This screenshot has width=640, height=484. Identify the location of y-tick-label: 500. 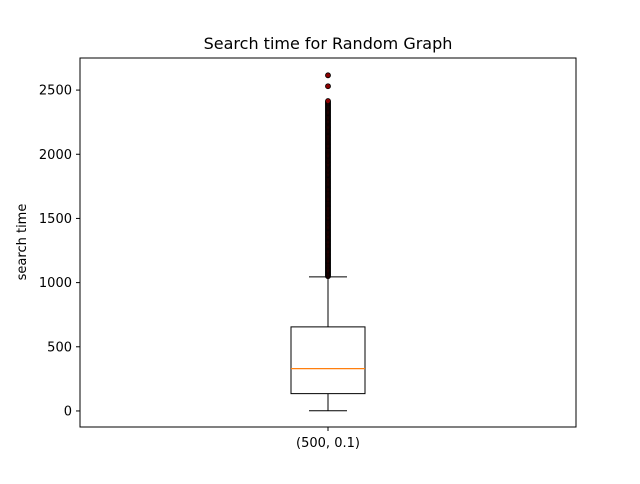
(59, 347).